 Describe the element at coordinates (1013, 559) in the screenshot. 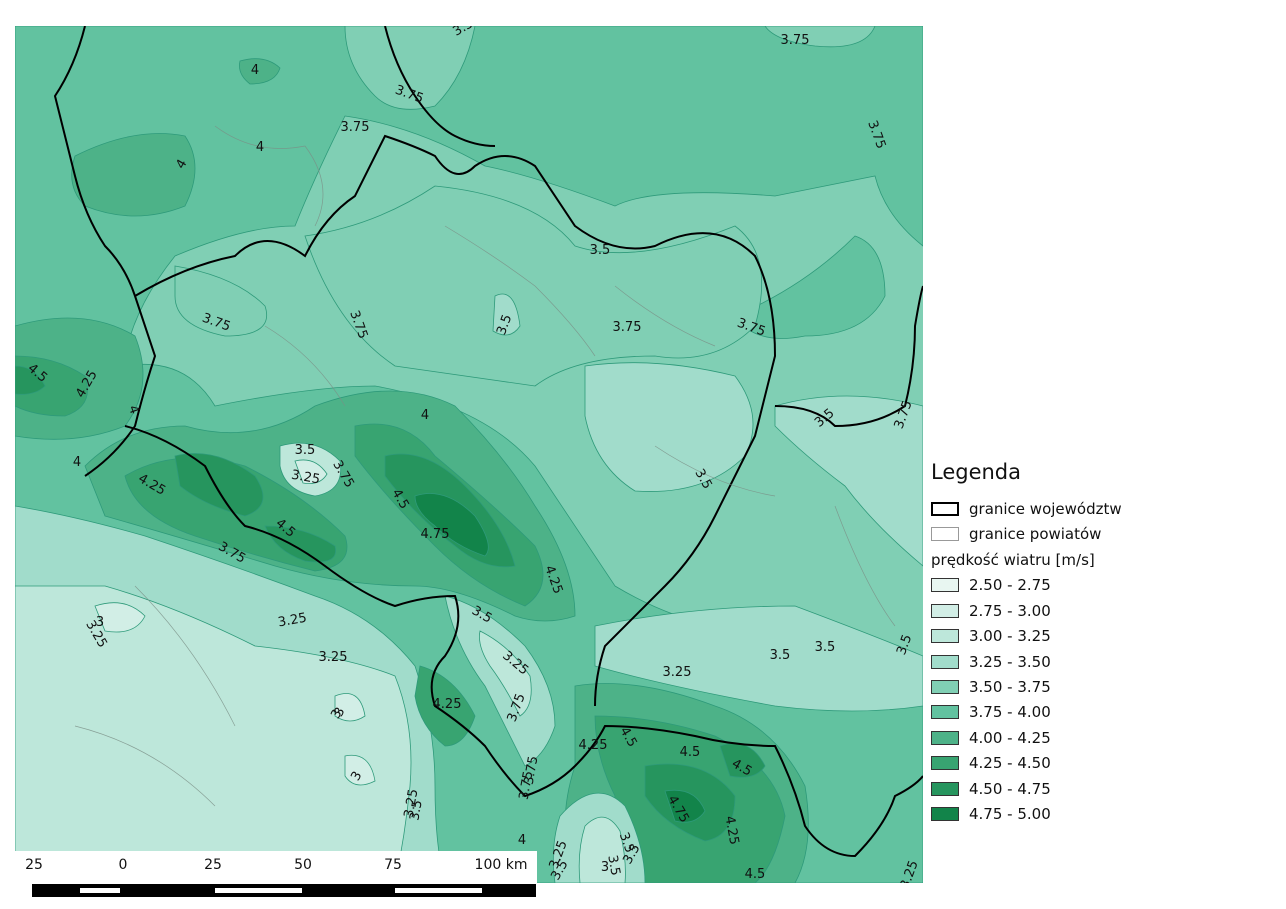

I see `legend-subtitle: prędkość wiatru [m/s]` at that location.